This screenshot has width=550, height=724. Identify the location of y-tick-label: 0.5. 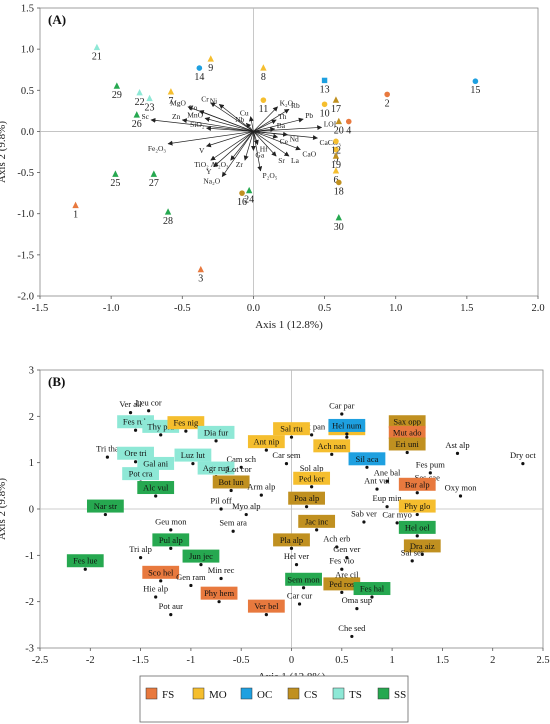
(27, 91).